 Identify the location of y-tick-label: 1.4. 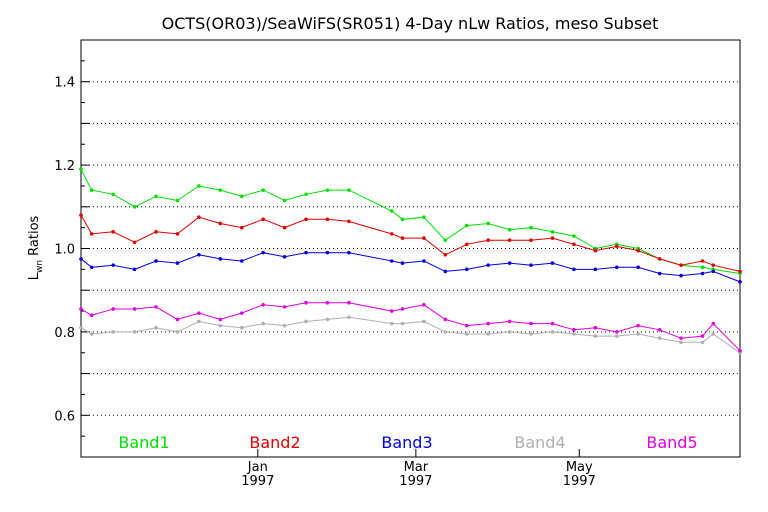
(64, 83).